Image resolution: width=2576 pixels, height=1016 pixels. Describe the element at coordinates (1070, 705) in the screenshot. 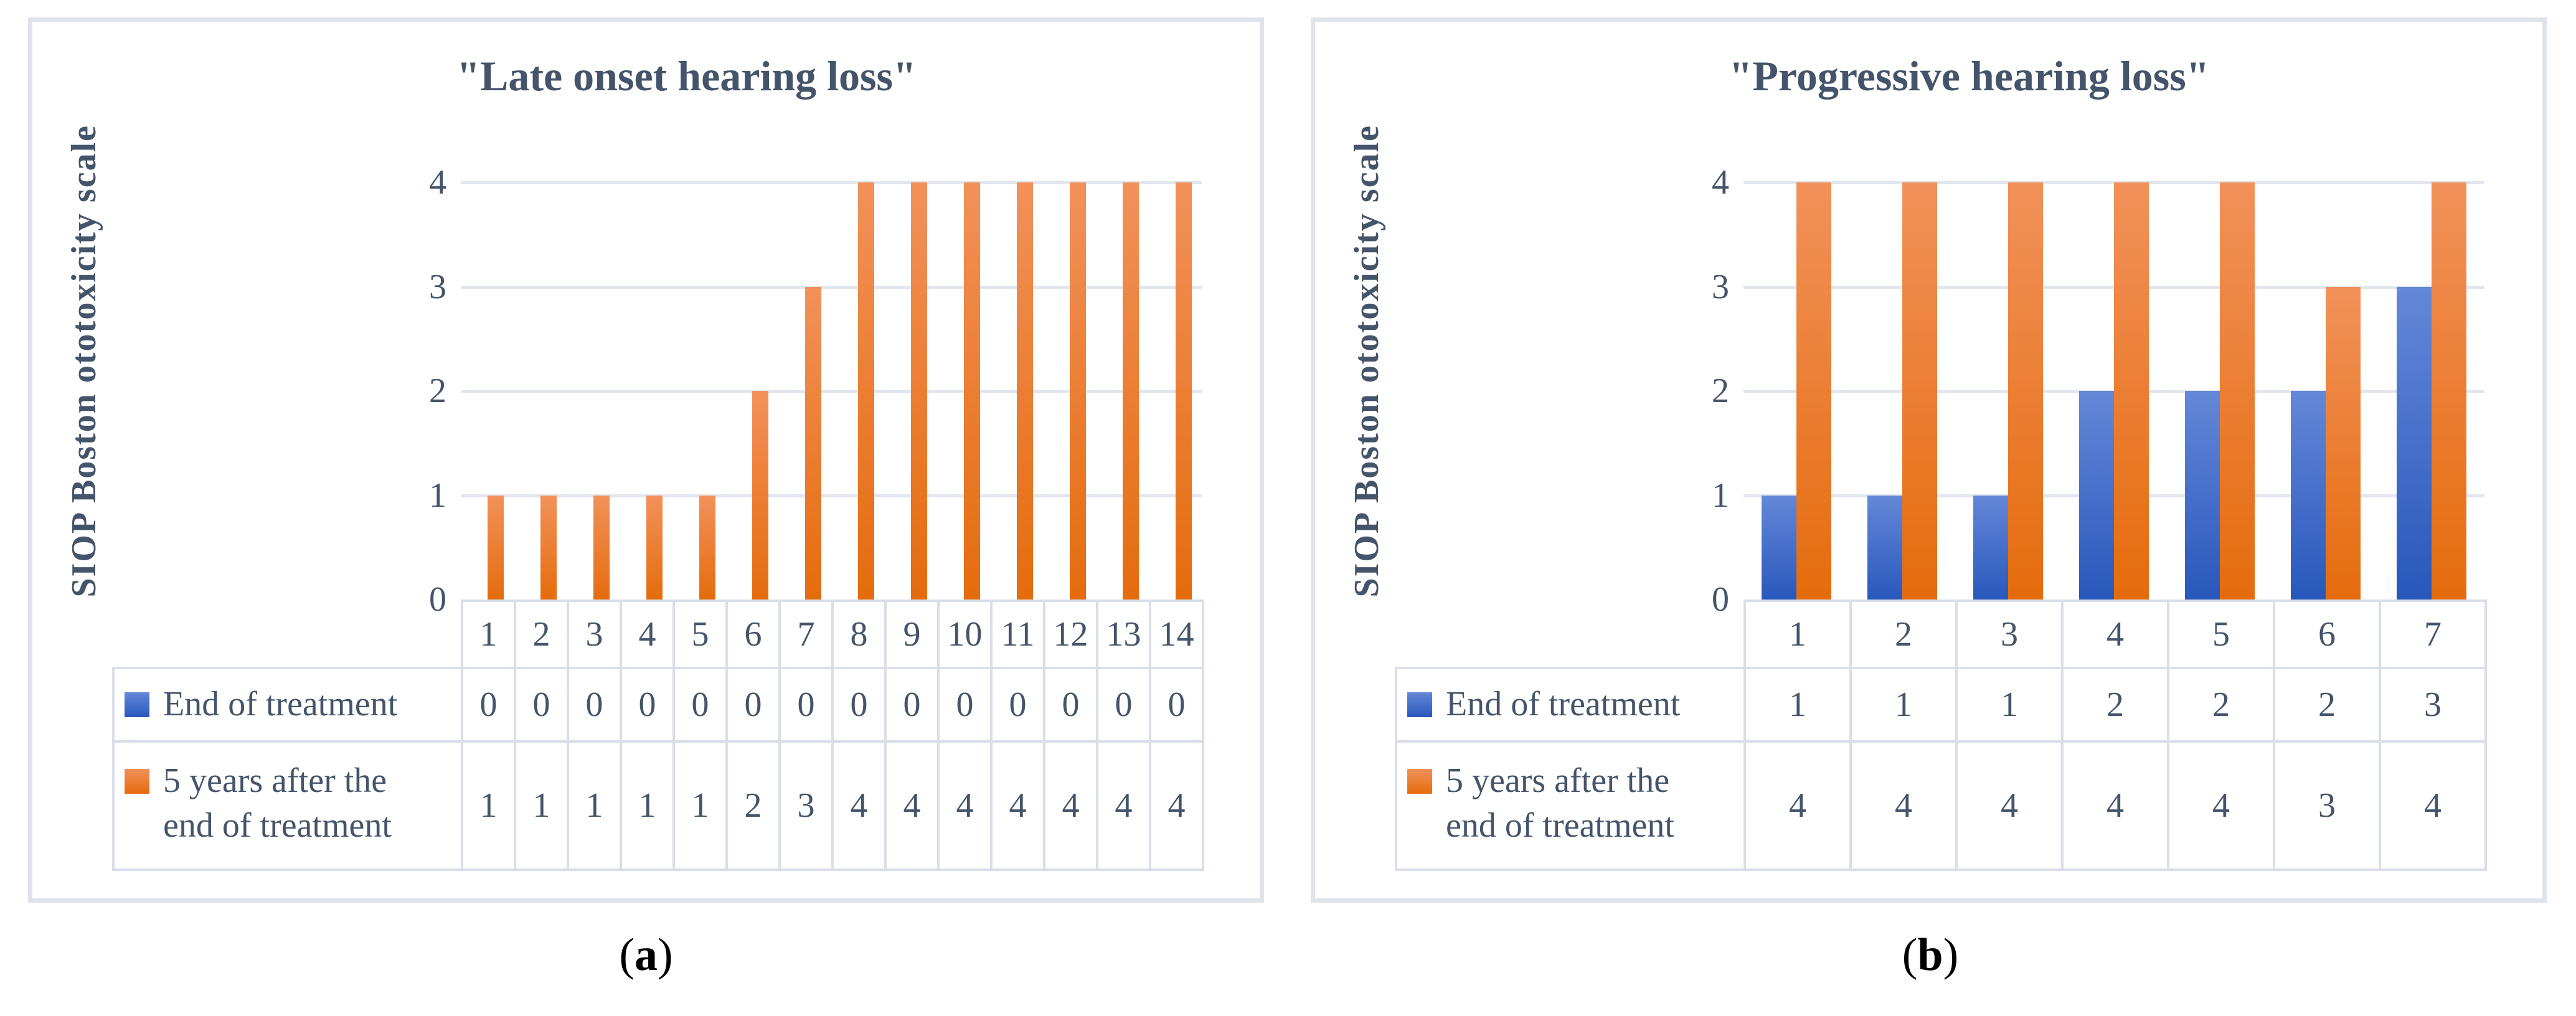

I see `value-cell-blue-12: 0` at that location.